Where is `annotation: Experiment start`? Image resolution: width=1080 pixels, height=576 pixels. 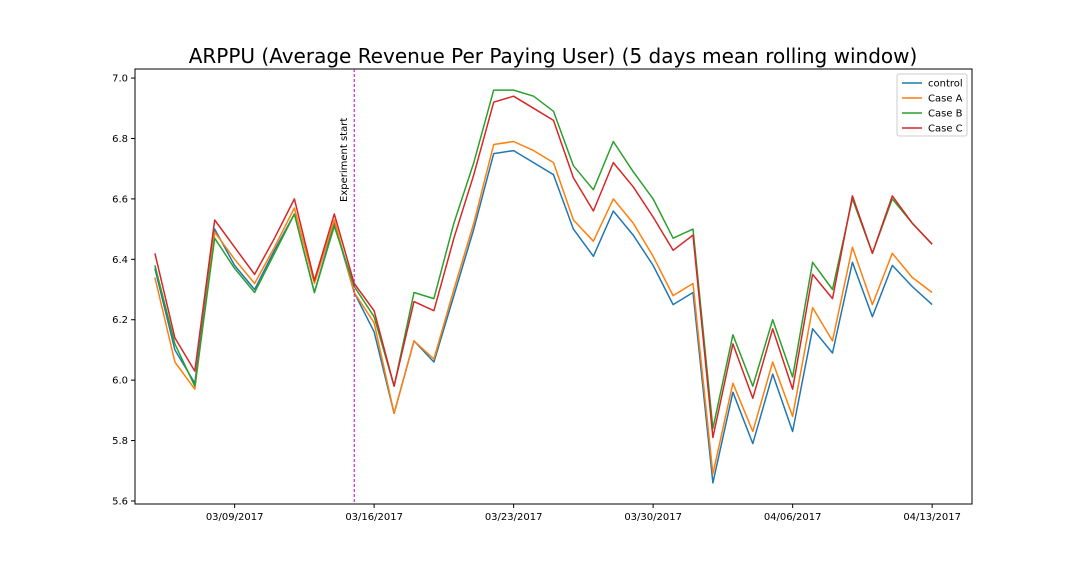
annotation: Experiment start is located at coordinates (347, 286).